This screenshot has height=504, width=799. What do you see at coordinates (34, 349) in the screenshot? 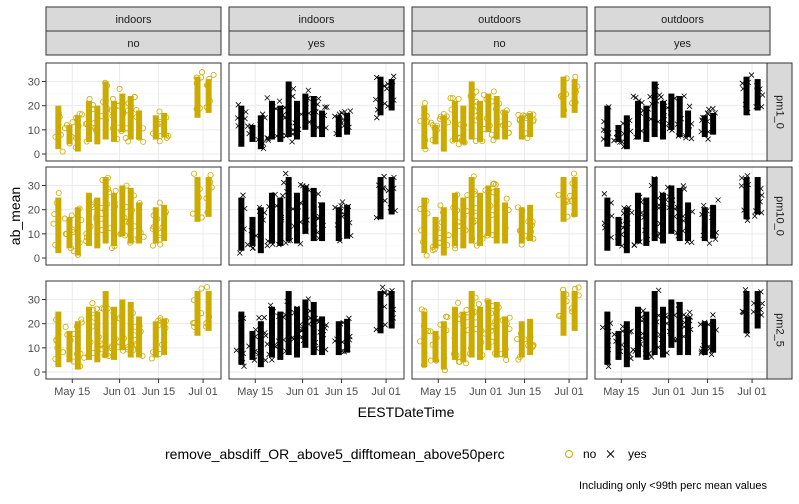
I see `y-tick-label-r2-1: 10` at bounding box center [34, 349].